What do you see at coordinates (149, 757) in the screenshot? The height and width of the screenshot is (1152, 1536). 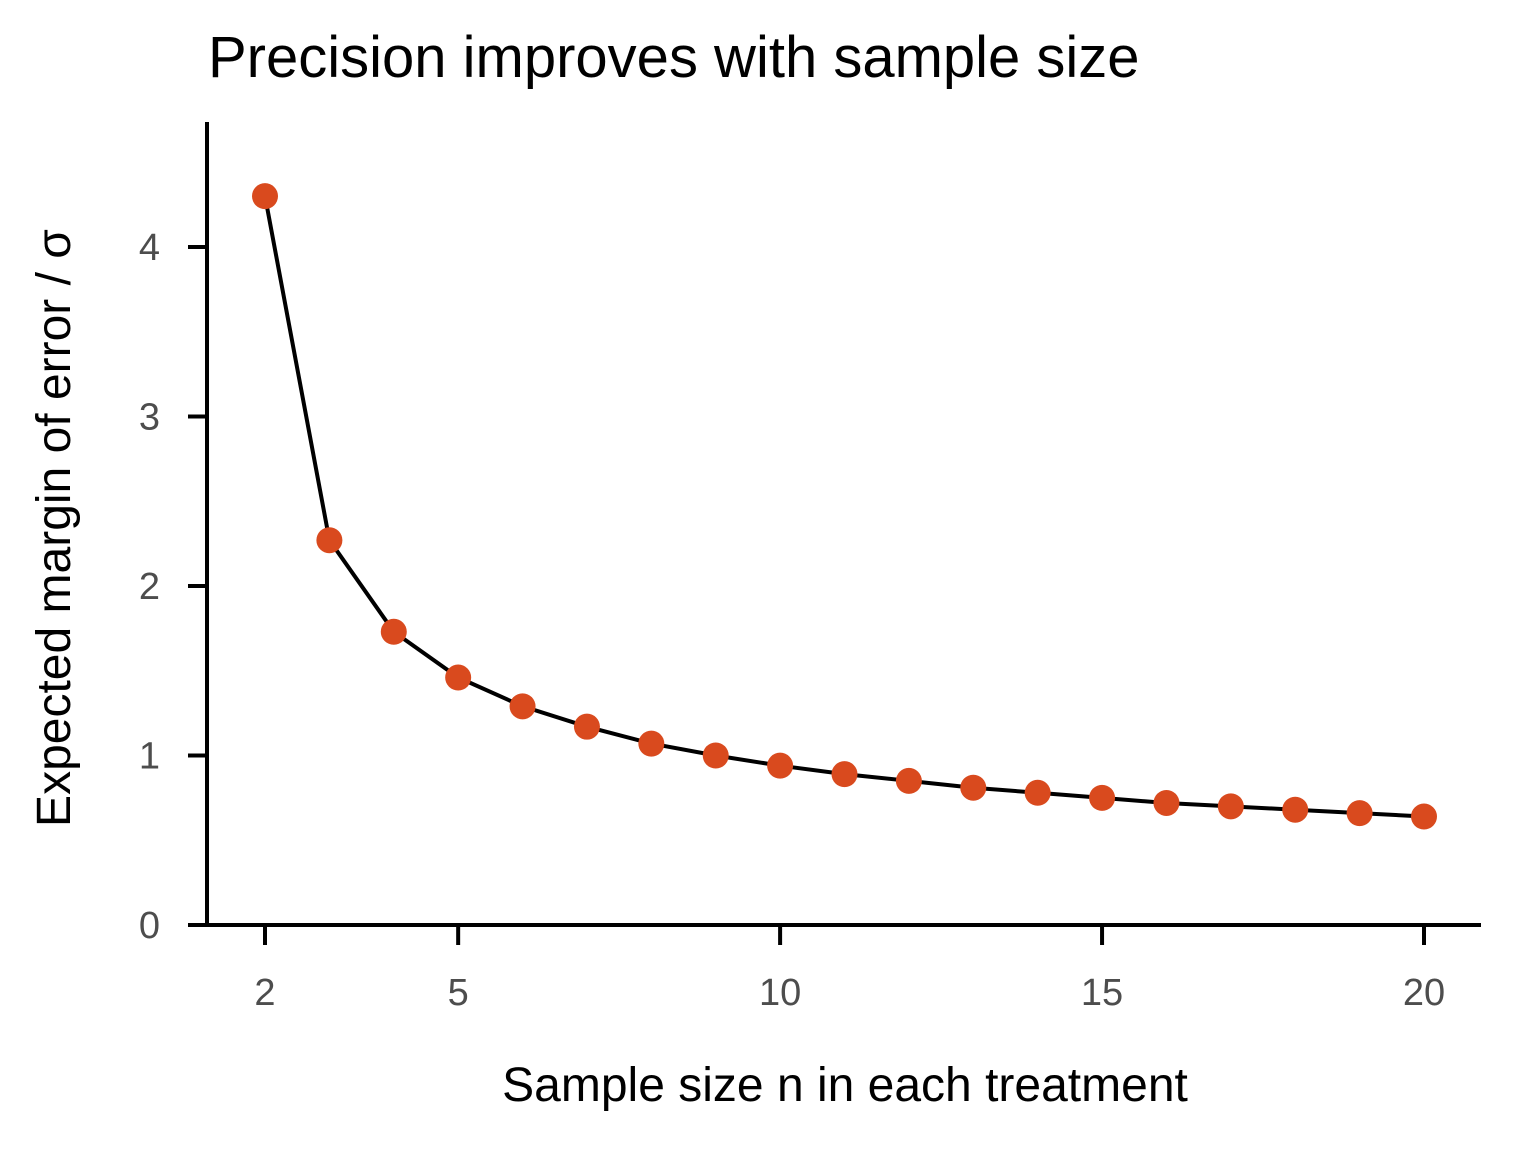 I see `y-tick-label: 1` at bounding box center [149, 757].